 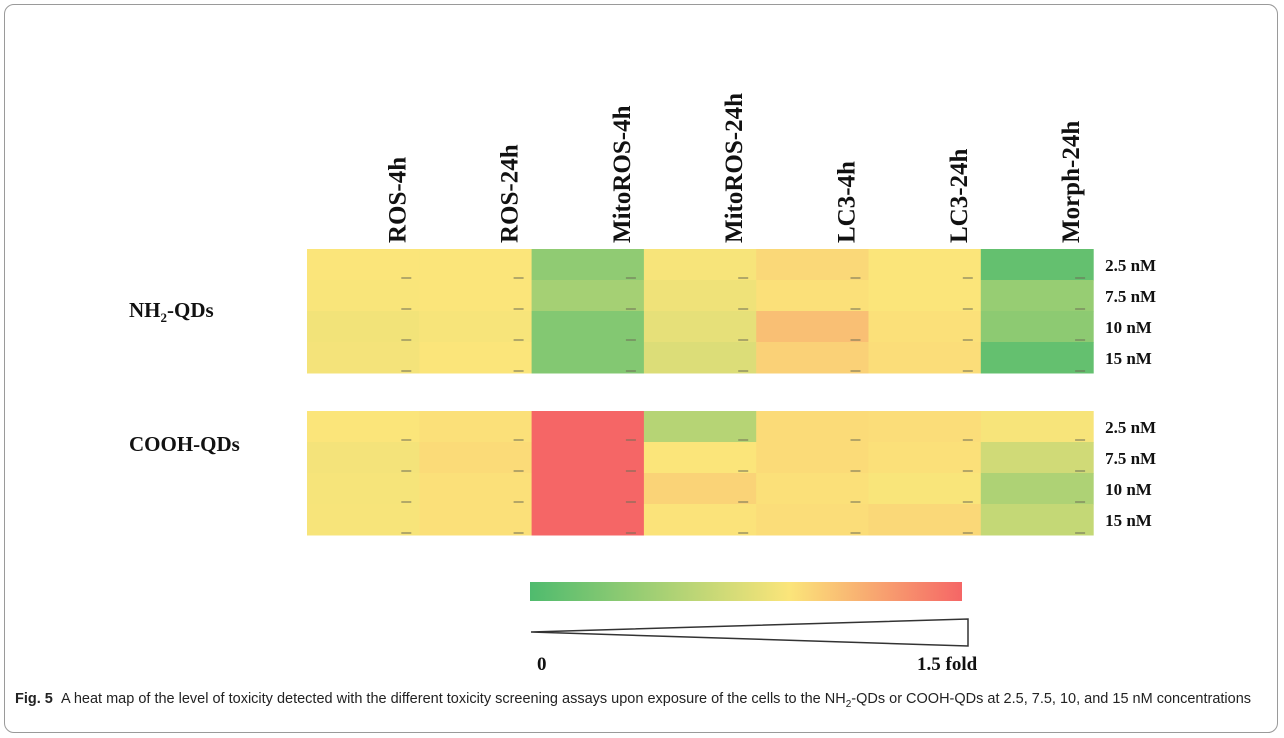 I want to click on scale-max-label: 1.5 fold, so click(x=947, y=664).